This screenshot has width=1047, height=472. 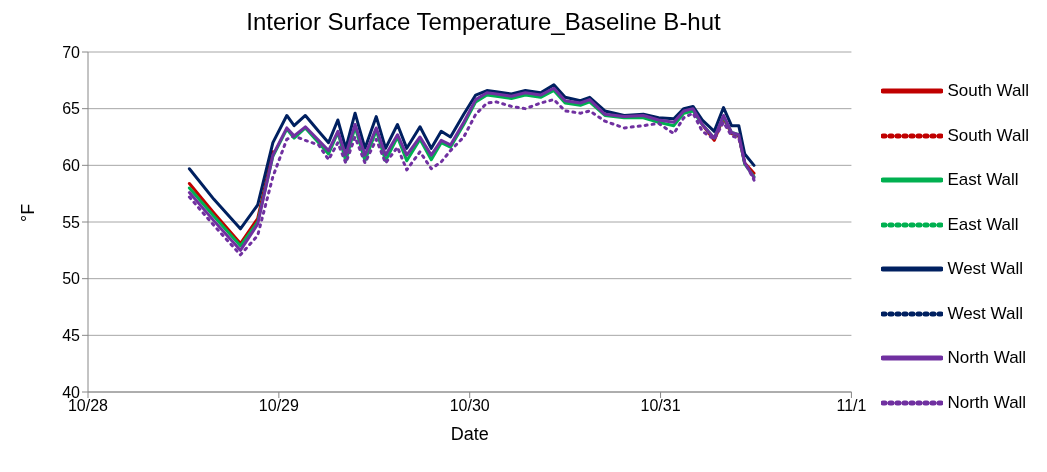 I want to click on x-tick-label: 10/29, so click(x=278, y=406).